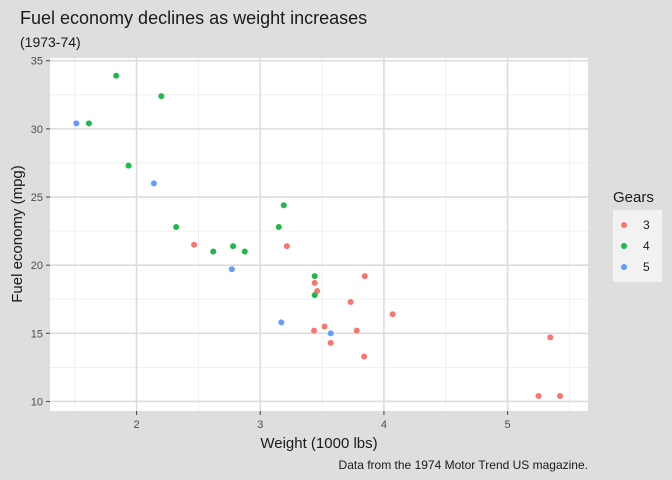  I want to click on chart-subtitle: (1973-74), so click(50, 42).